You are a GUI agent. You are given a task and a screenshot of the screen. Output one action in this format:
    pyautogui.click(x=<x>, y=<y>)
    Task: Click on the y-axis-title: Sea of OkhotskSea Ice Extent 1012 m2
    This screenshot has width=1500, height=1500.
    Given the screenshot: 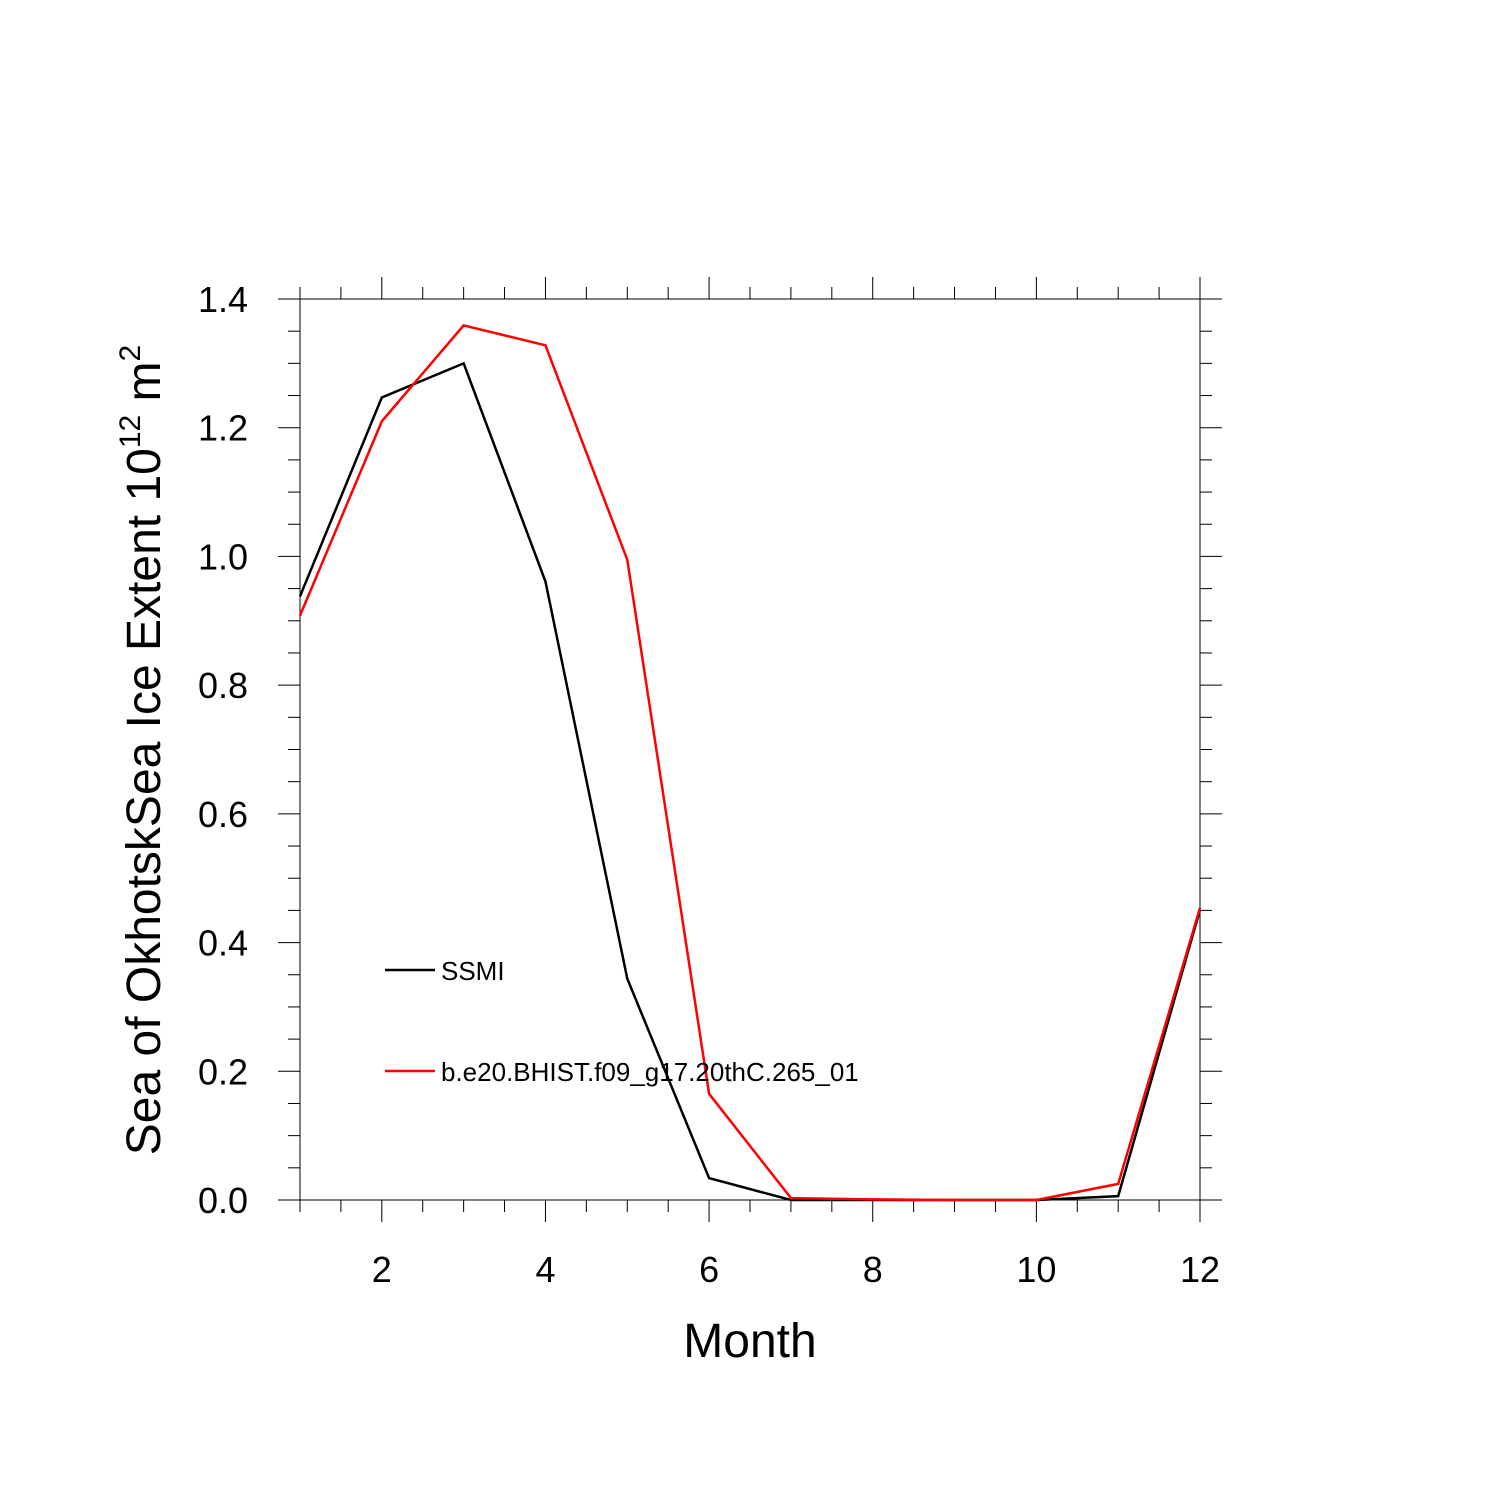 What is the action you would take?
    pyautogui.click(x=142, y=750)
    